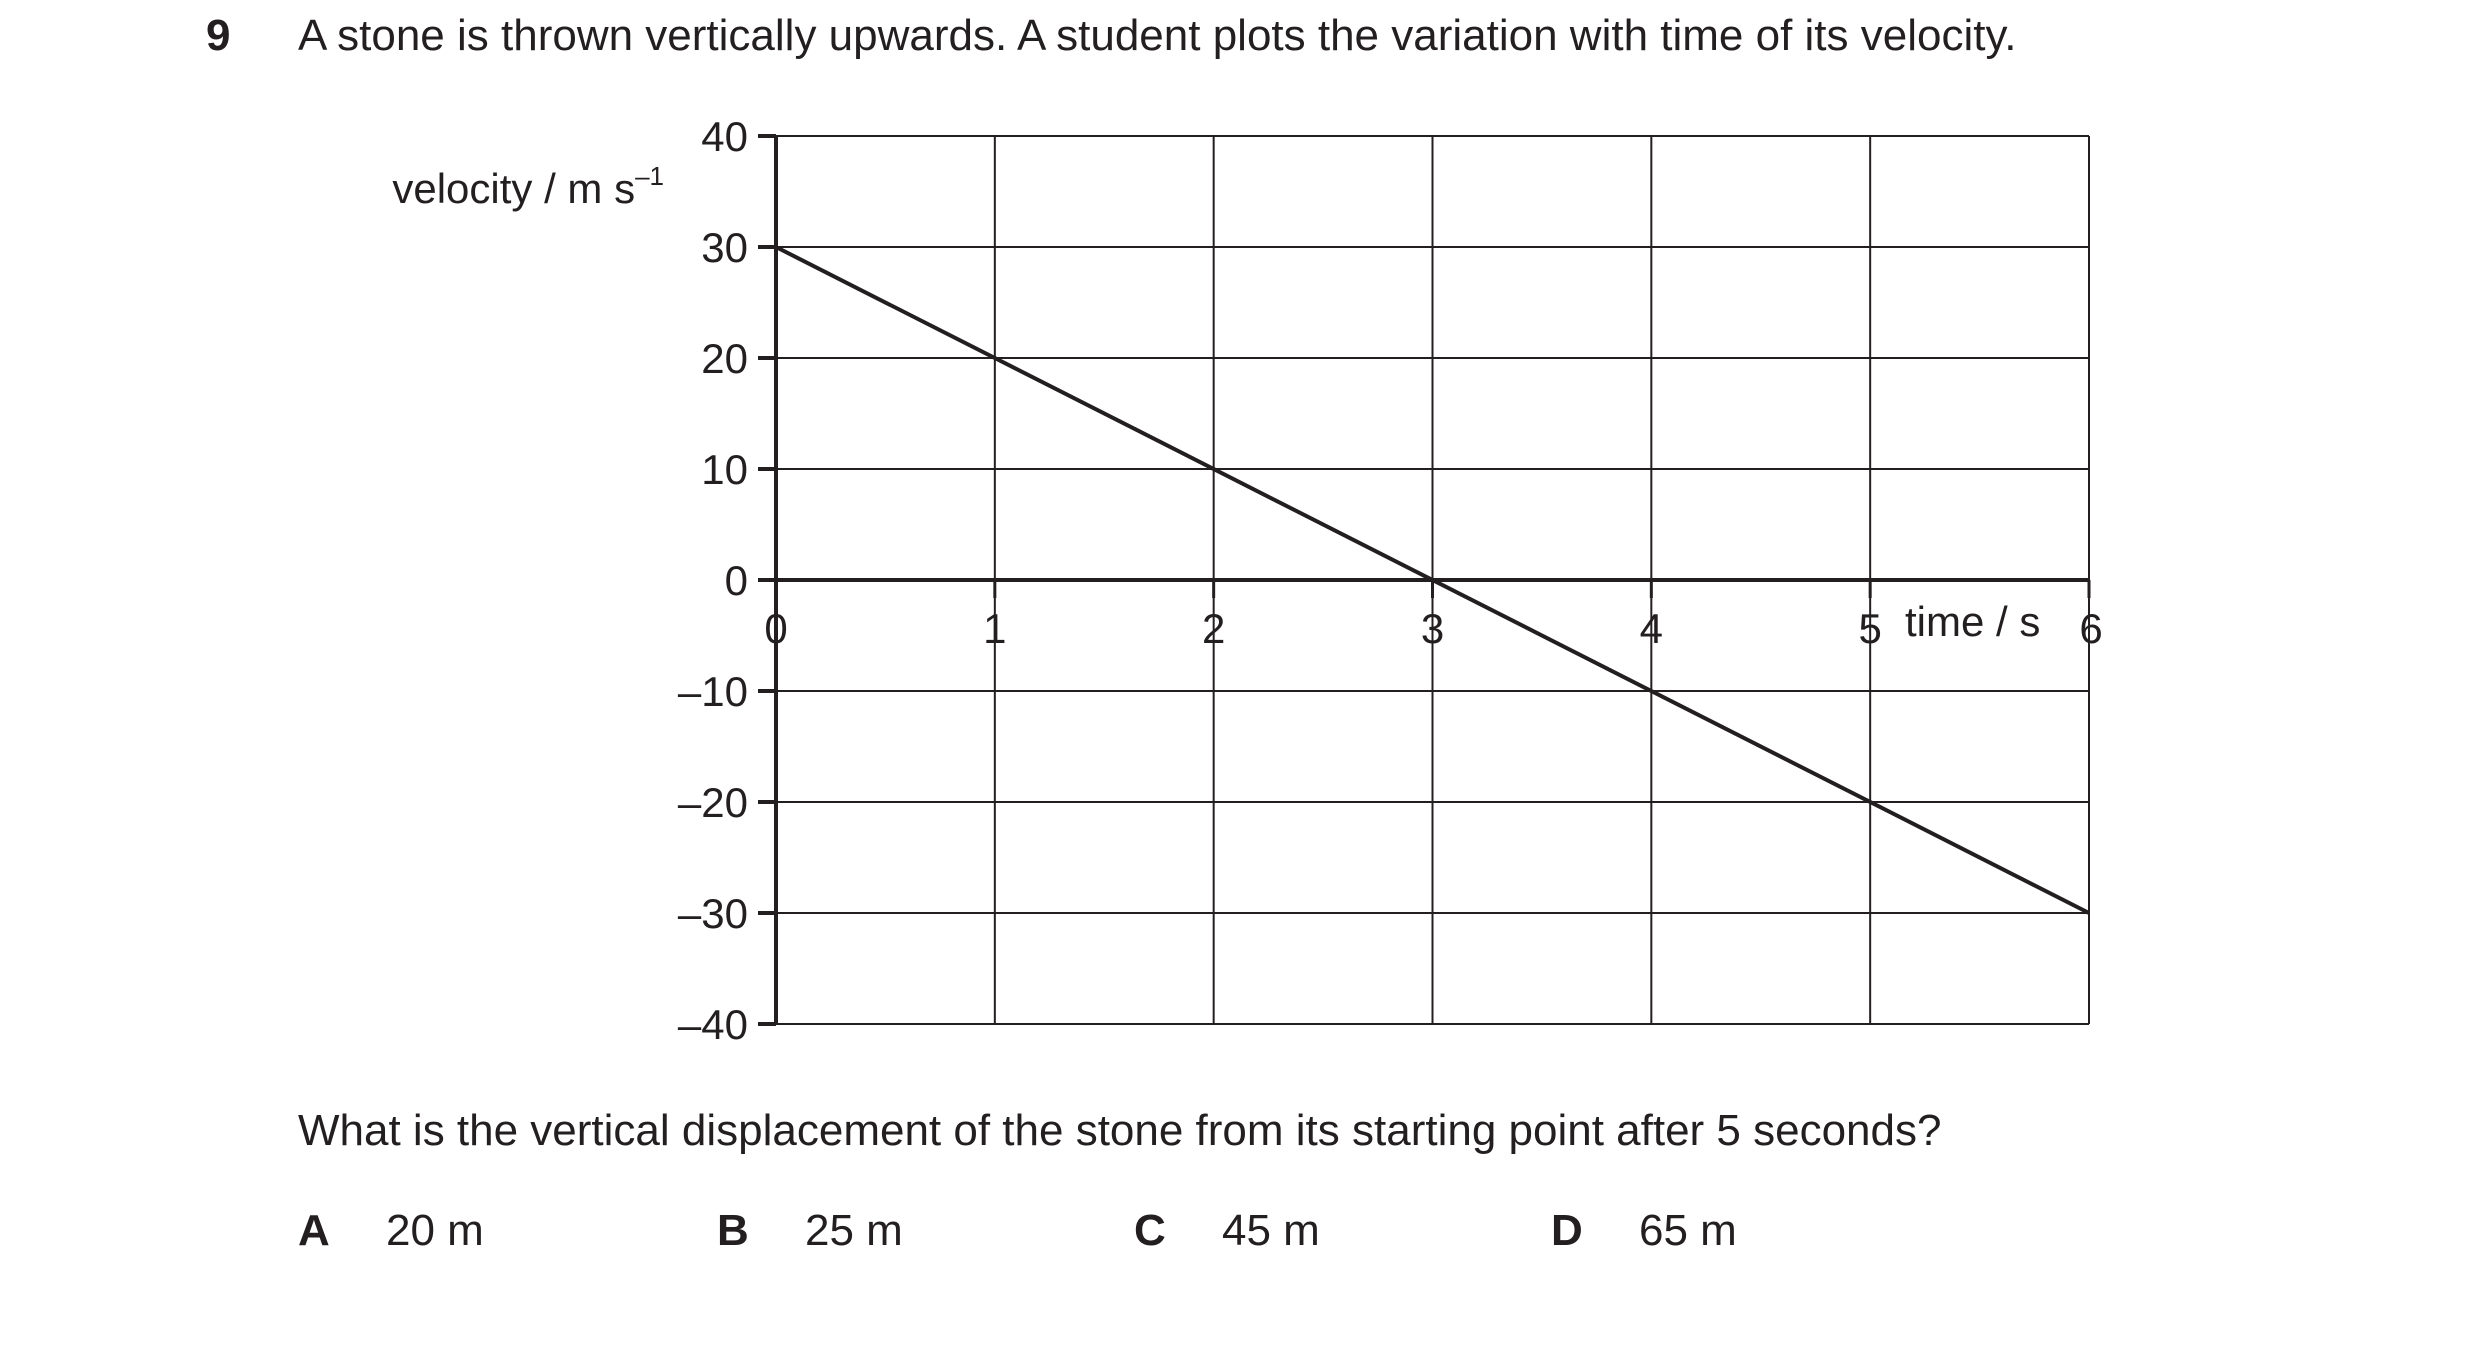  I want to click on y-tick-label-6: –20, so click(713, 802).